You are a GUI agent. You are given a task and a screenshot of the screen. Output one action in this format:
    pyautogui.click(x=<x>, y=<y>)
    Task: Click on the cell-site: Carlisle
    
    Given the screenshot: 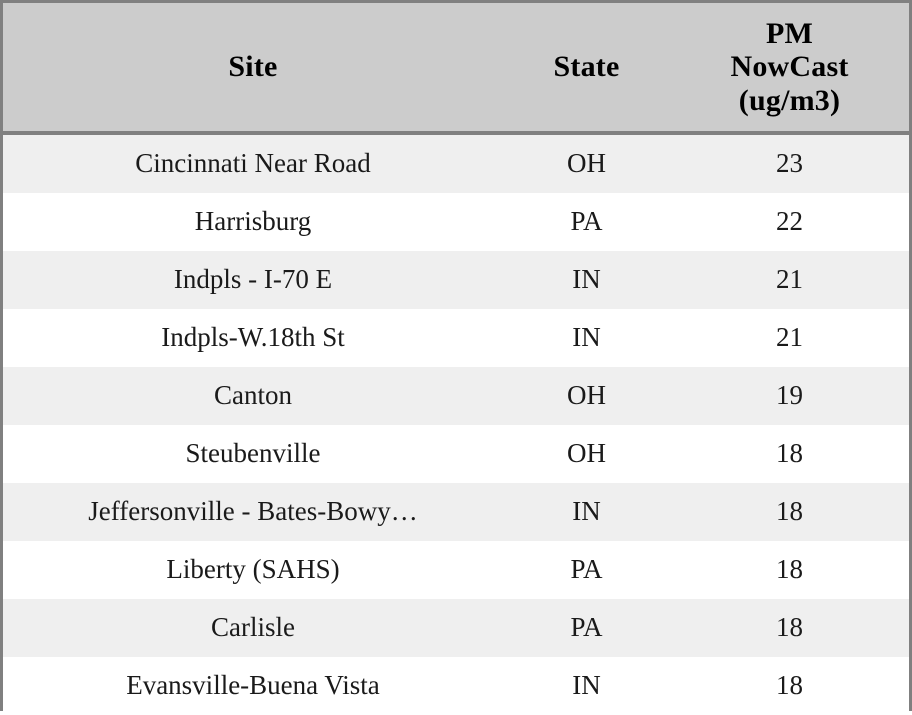 What is the action you would take?
    pyautogui.click(x=253, y=627)
    